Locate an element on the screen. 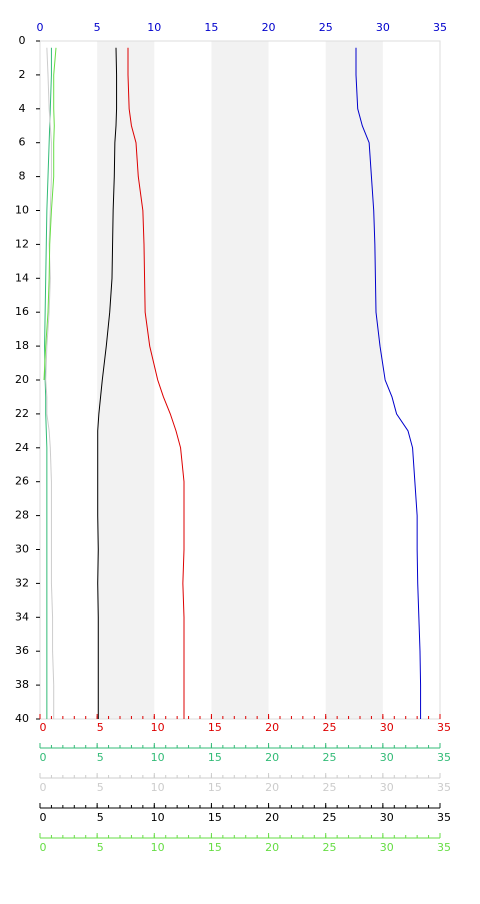 This screenshot has height=904, width=480. y-tick-label: 12 is located at coordinates (22, 243).